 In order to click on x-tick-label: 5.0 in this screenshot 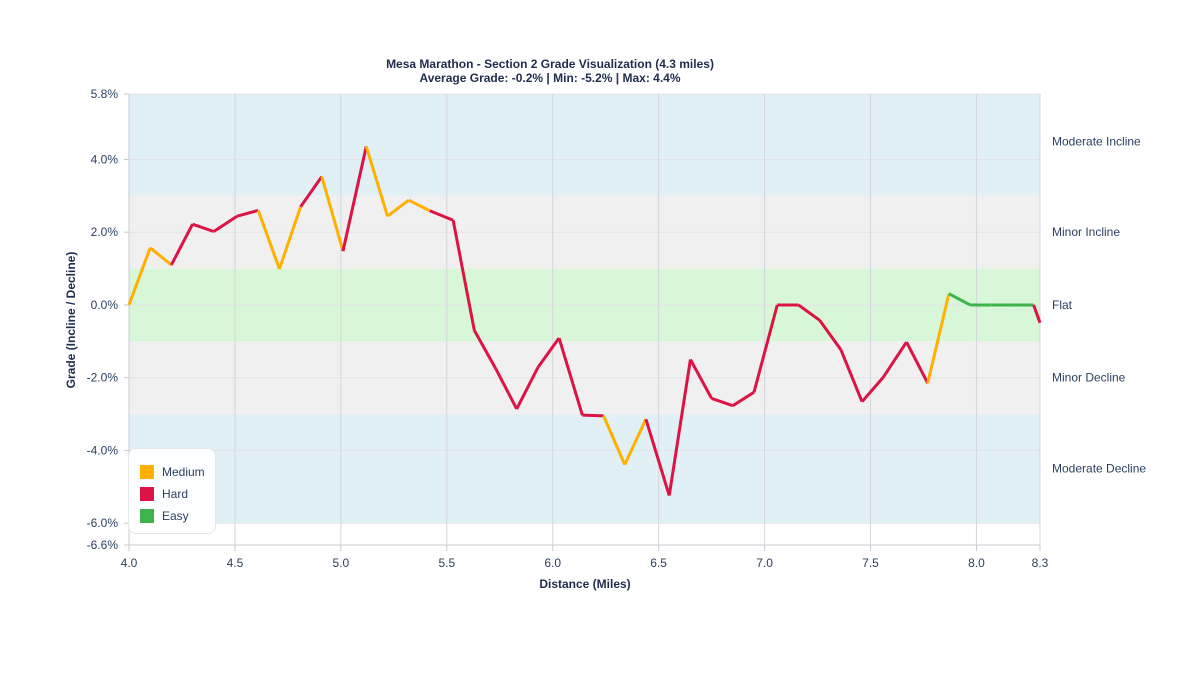, I will do `click(341, 563)`.